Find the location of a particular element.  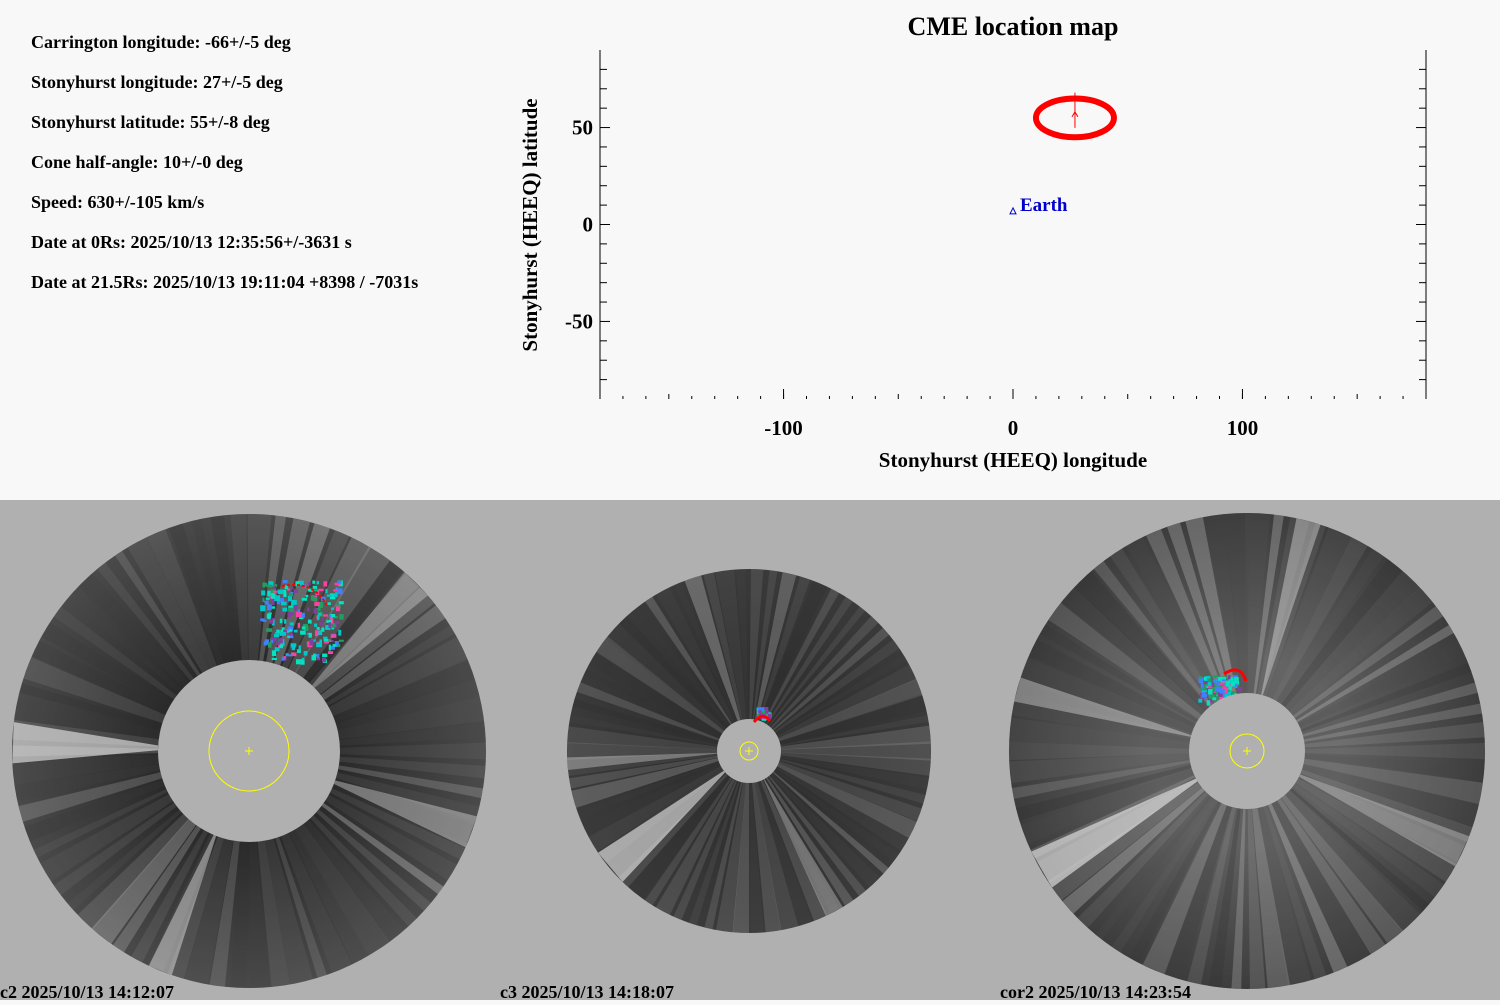

cor2-label: cor2 2025/10/13 14:23:54 is located at coordinates (1095, 992).